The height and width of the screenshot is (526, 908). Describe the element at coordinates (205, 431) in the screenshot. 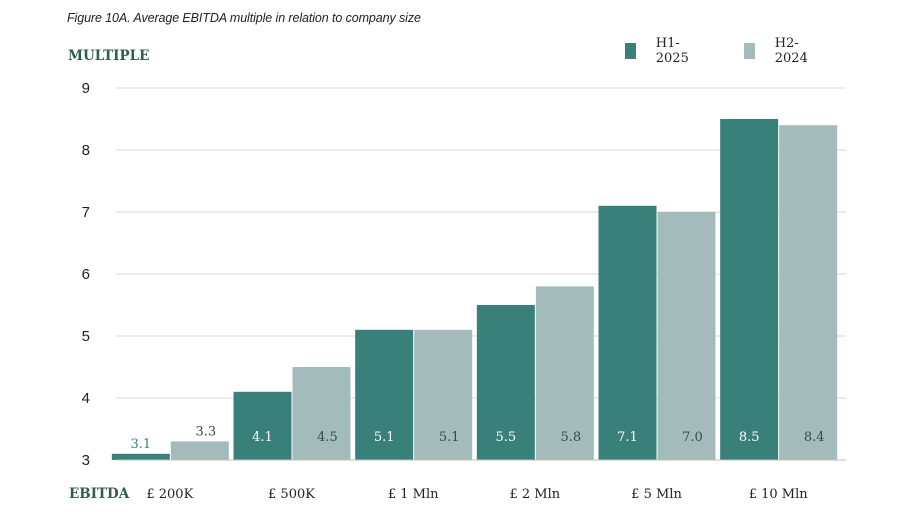

I see `data-label-h2-2024-0: 3.3` at that location.